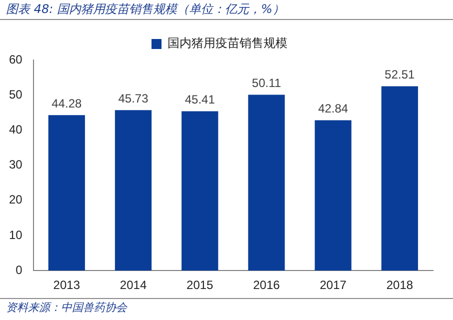 The width and height of the screenshot is (453, 320). What do you see at coordinates (67, 103) in the screenshot?
I see `data-label: 44.28` at bounding box center [67, 103].